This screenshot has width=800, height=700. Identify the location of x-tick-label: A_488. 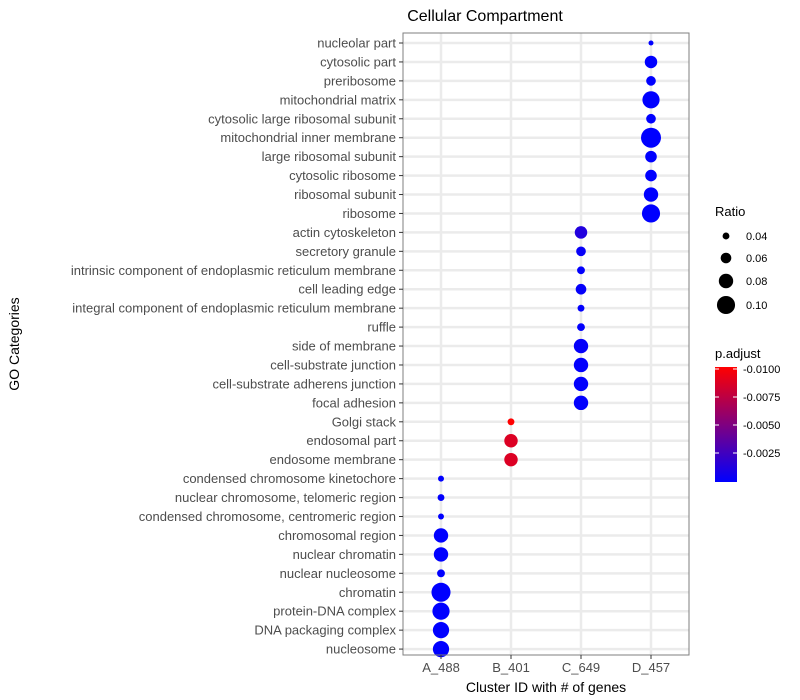
(441, 667).